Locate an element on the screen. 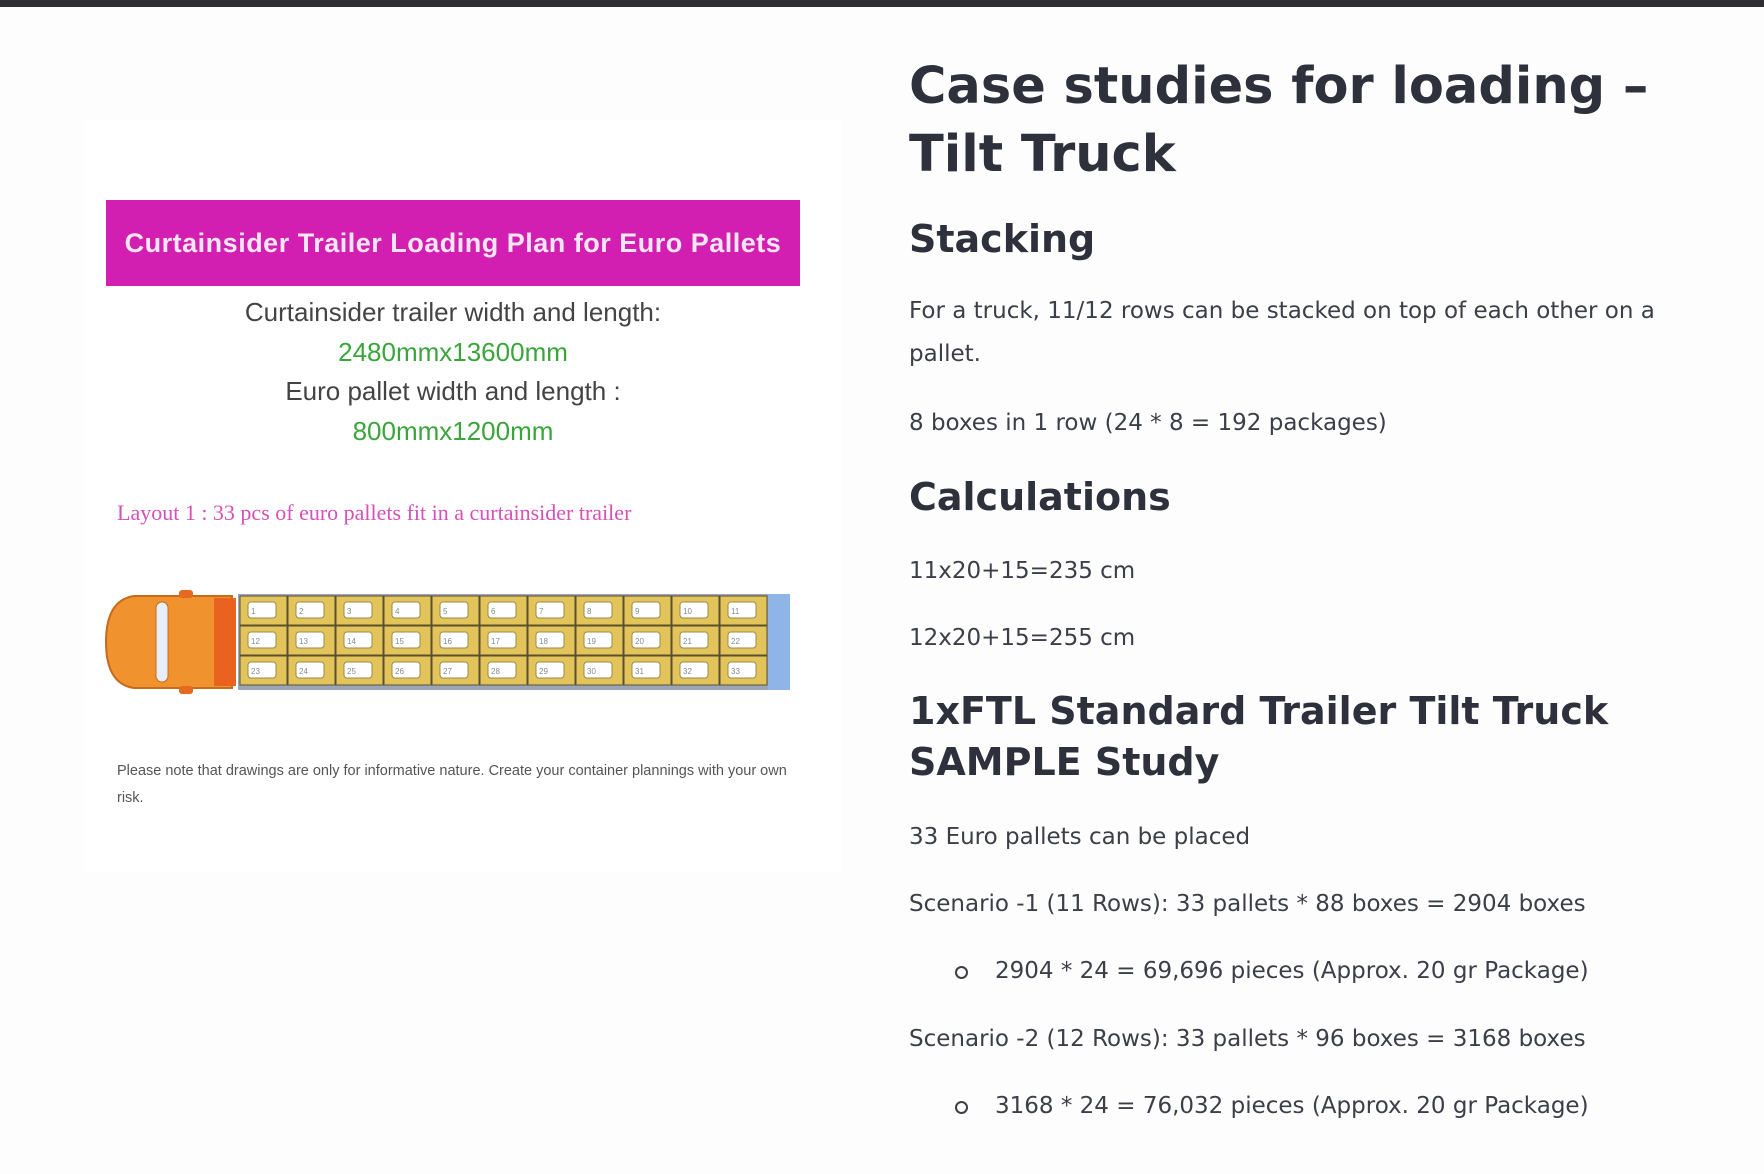 This screenshot has height=1174, width=1764. svg-text: 7 is located at coordinates (541, 611).